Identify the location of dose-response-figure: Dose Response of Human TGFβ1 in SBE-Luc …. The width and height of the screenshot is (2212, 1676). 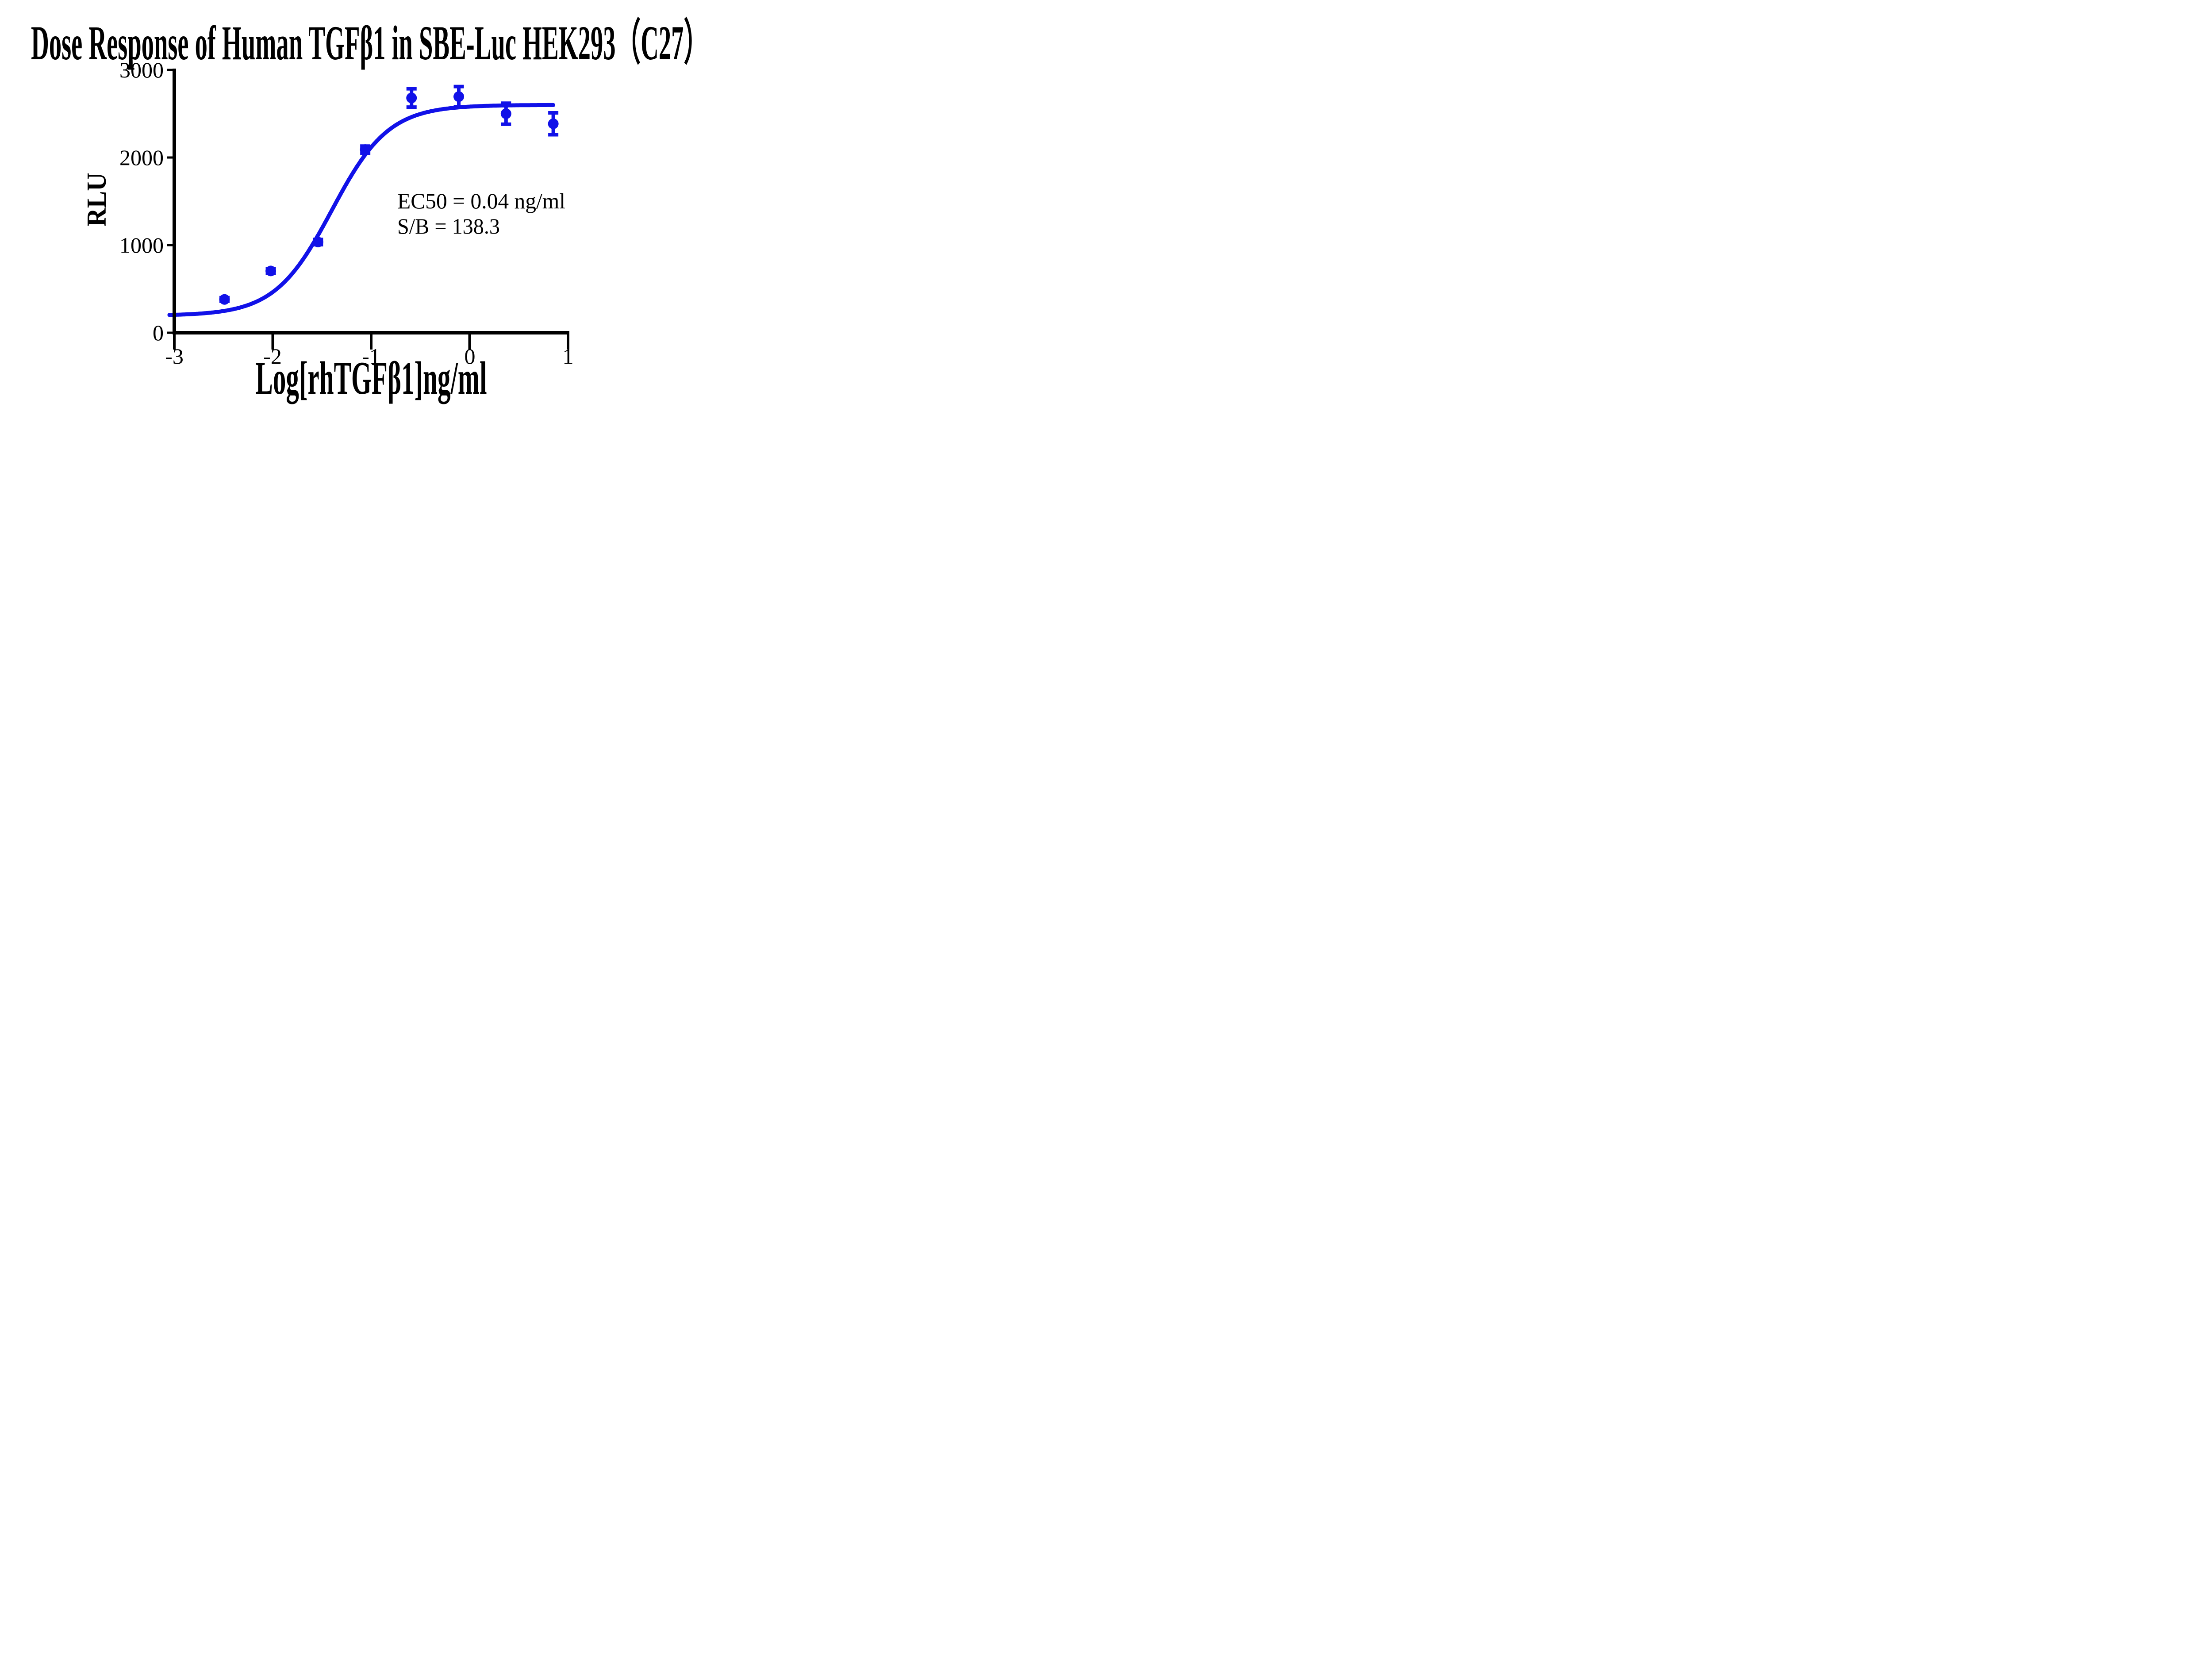
(370, 209).